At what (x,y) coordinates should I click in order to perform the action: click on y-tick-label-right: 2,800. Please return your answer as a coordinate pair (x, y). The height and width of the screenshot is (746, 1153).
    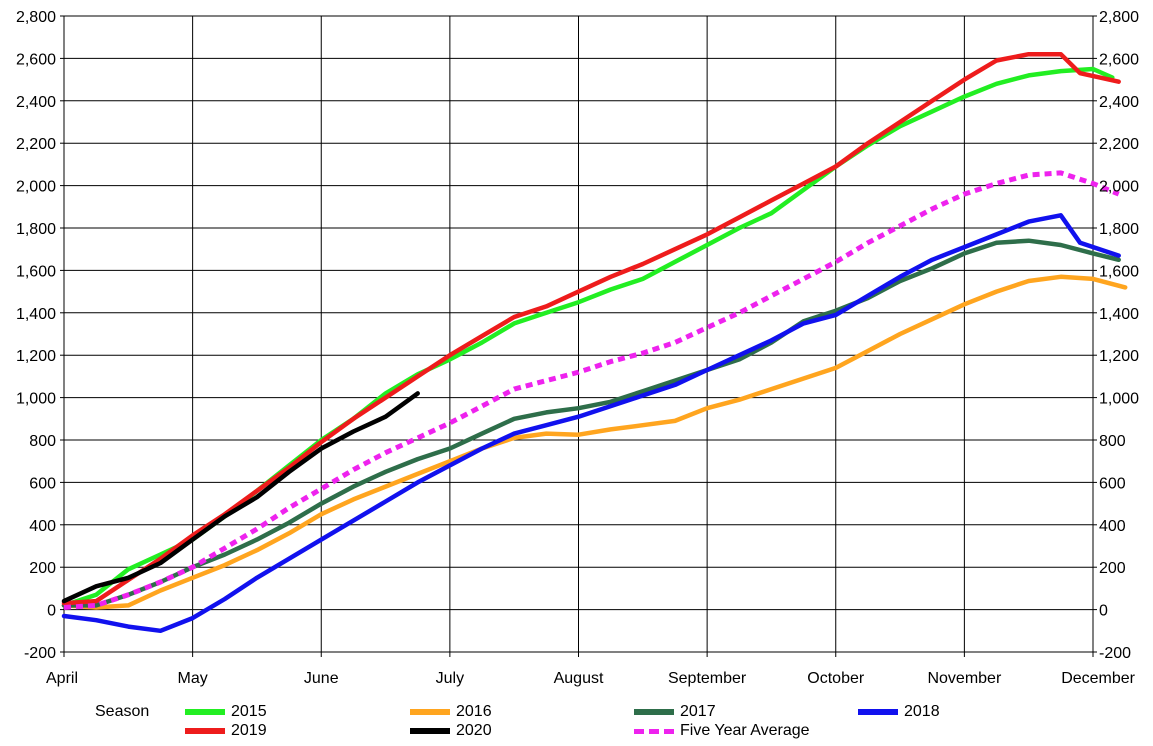
    Looking at the image, I should click on (1119, 17).